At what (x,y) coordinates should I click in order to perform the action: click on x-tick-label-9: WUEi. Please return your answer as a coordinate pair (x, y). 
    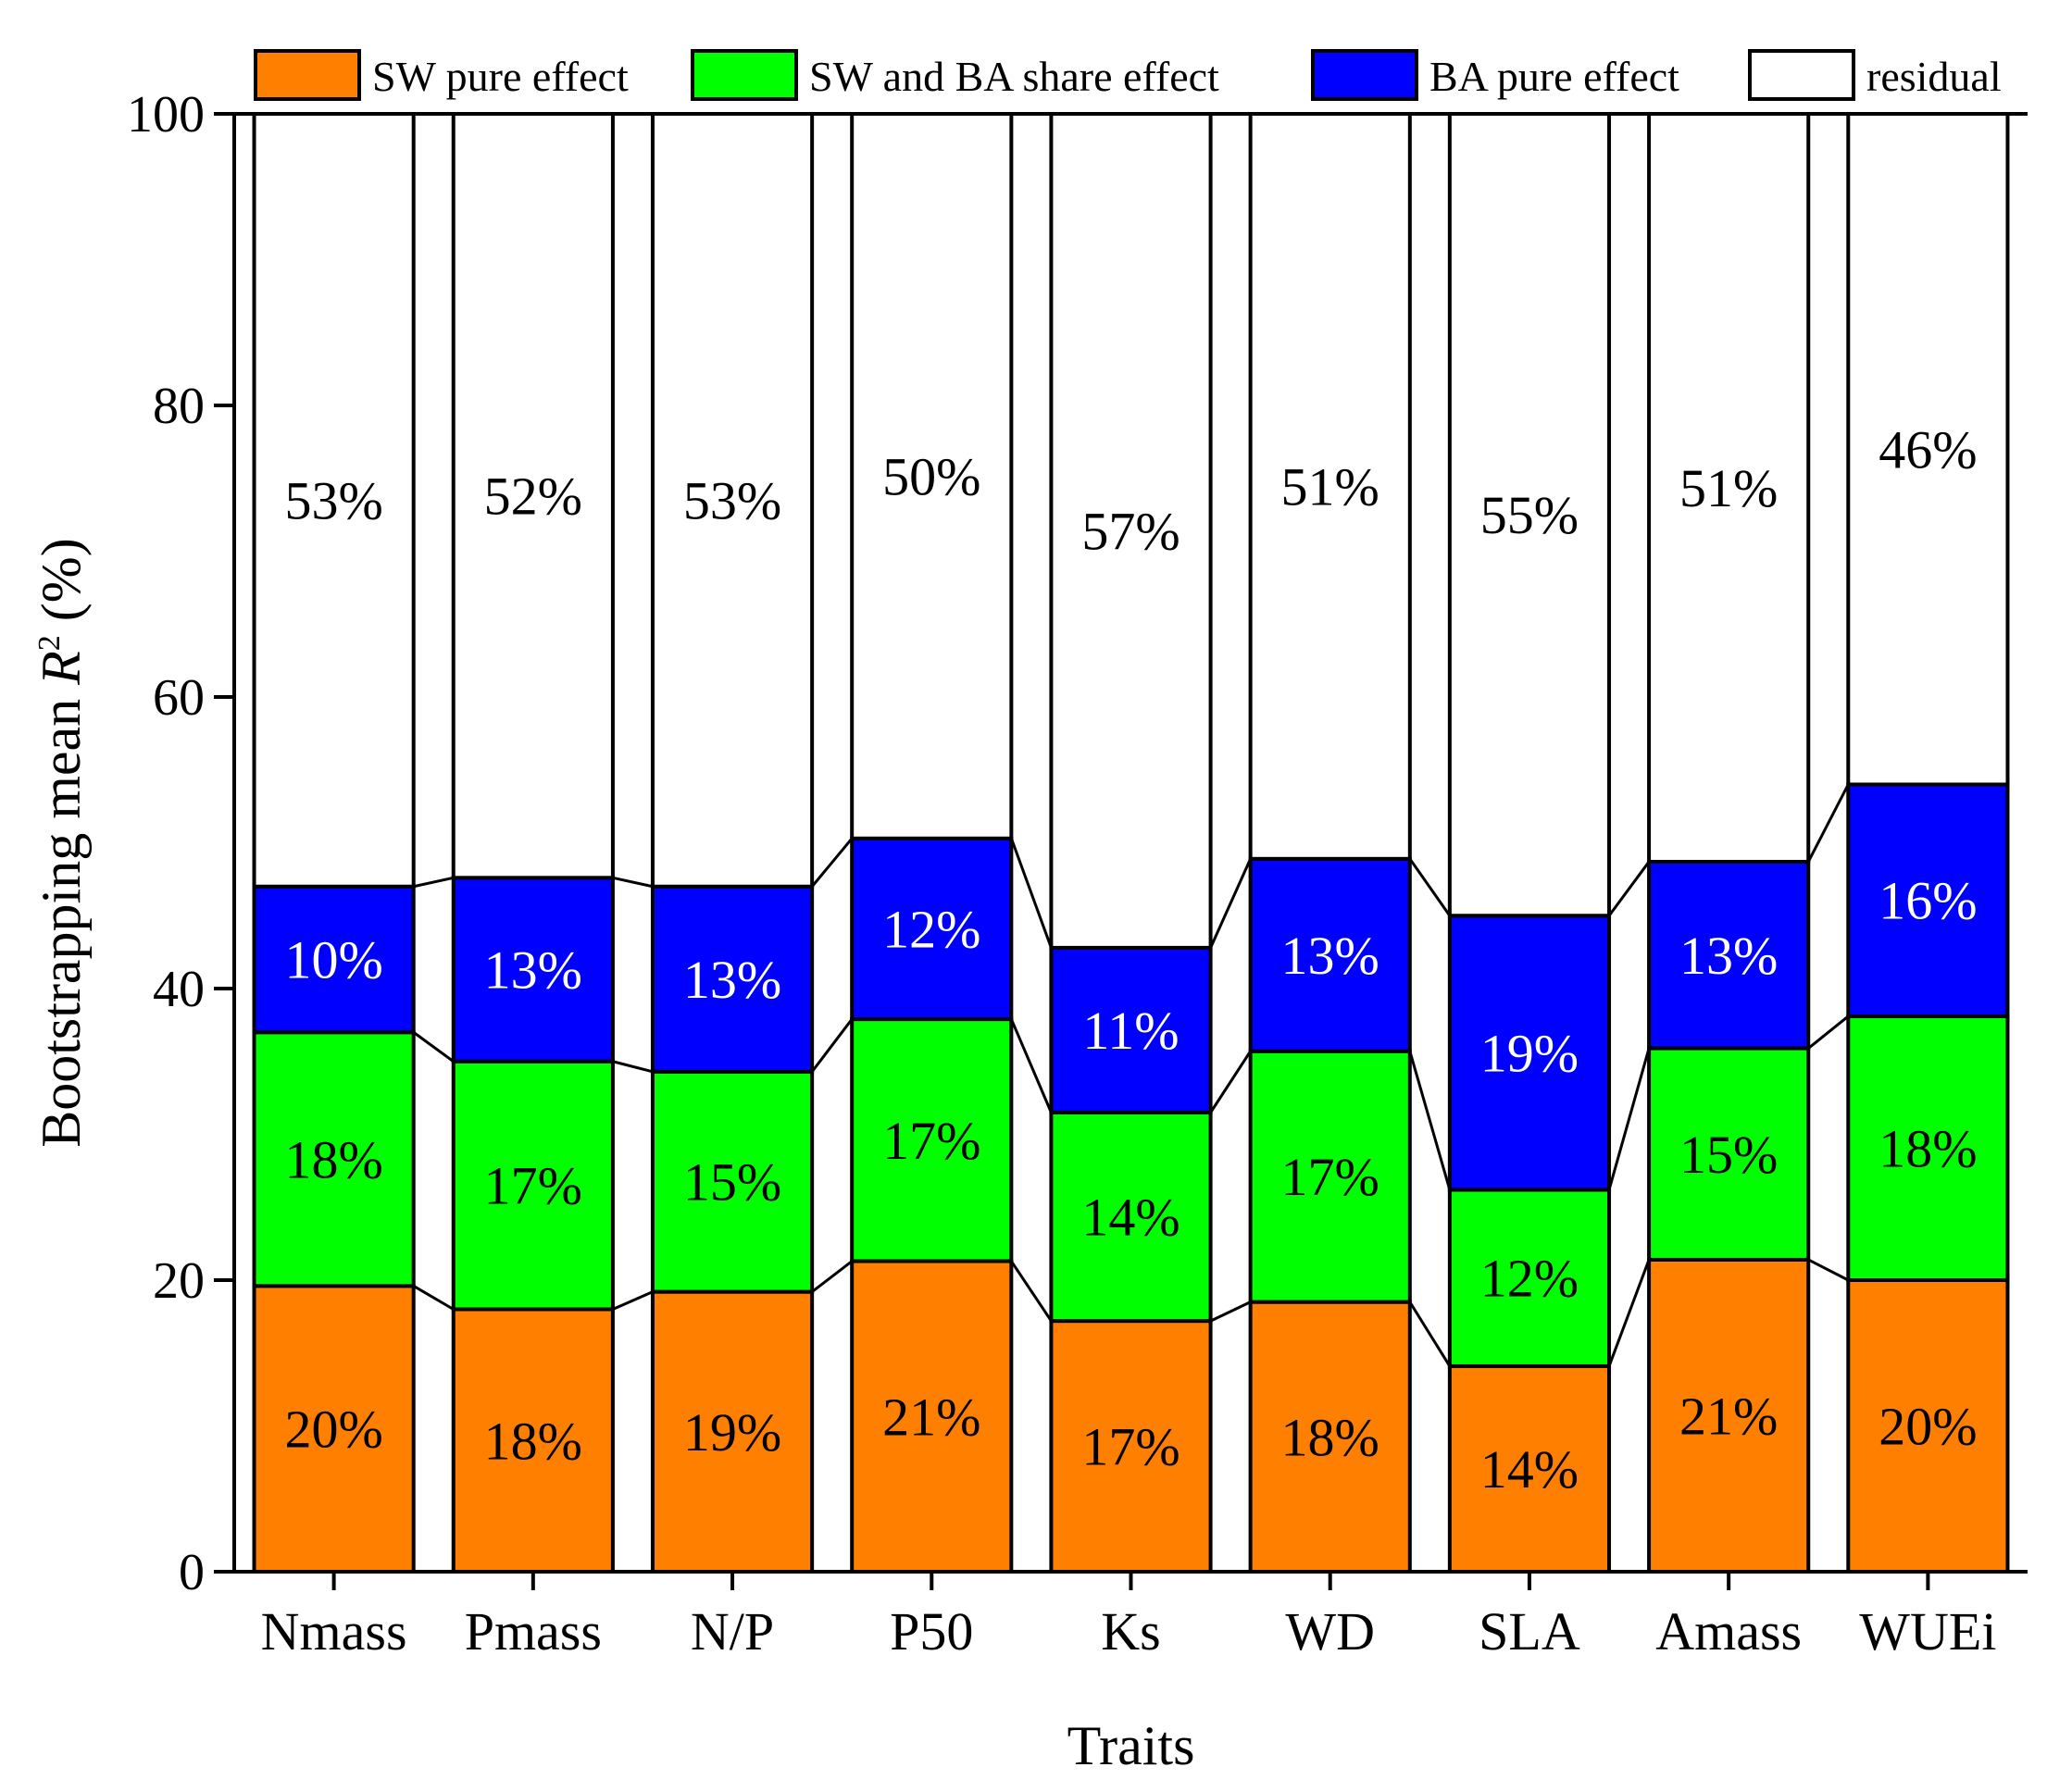
    Looking at the image, I should click on (1927, 1631).